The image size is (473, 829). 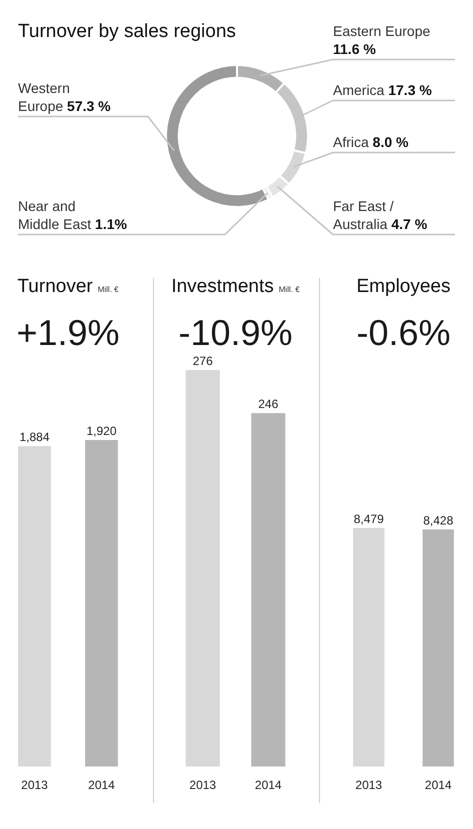 What do you see at coordinates (351, 142) in the screenshot?
I see `slice-label: Africa` at bounding box center [351, 142].